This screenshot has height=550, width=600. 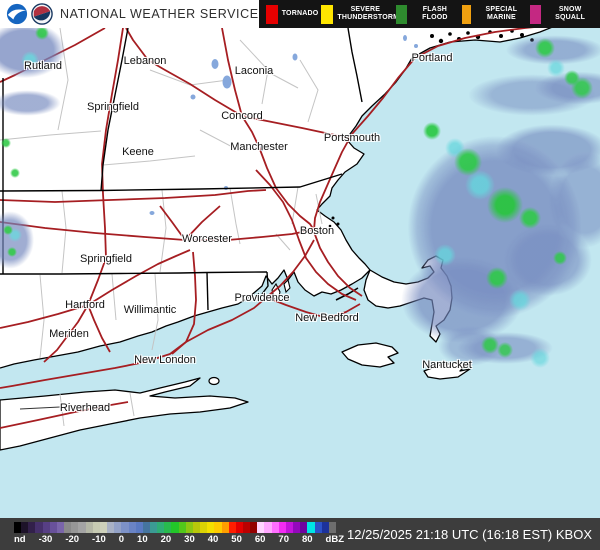 I want to click on colorbar-tick: nd, so click(x=20, y=539).